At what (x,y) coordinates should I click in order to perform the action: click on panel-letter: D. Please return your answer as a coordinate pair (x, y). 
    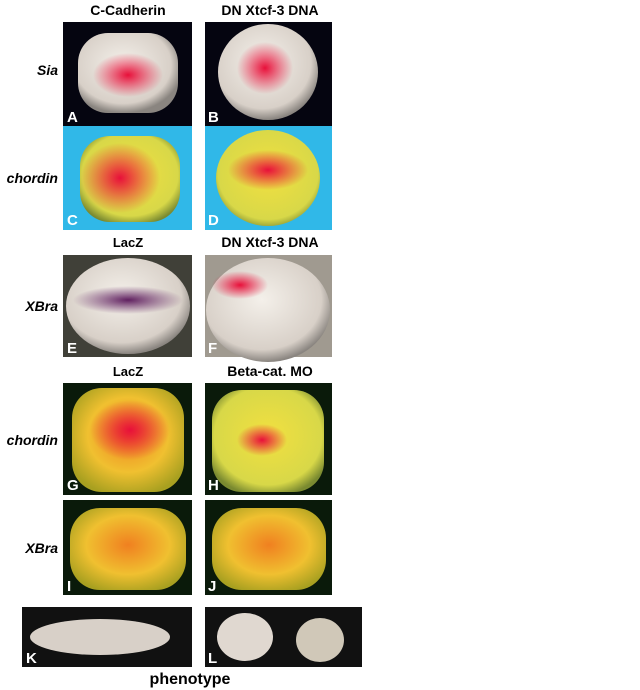
    Looking at the image, I should click on (213, 220).